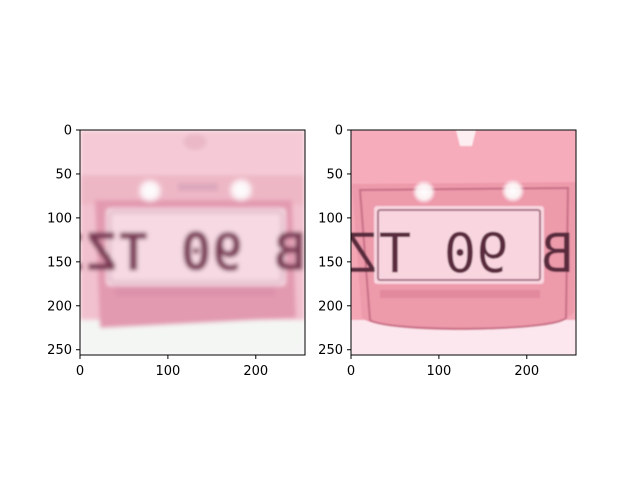 The width and height of the screenshot is (640, 480). What do you see at coordinates (351, 371) in the screenshot?
I see `right-x-tick-label-0: 0` at bounding box center [351, 371].